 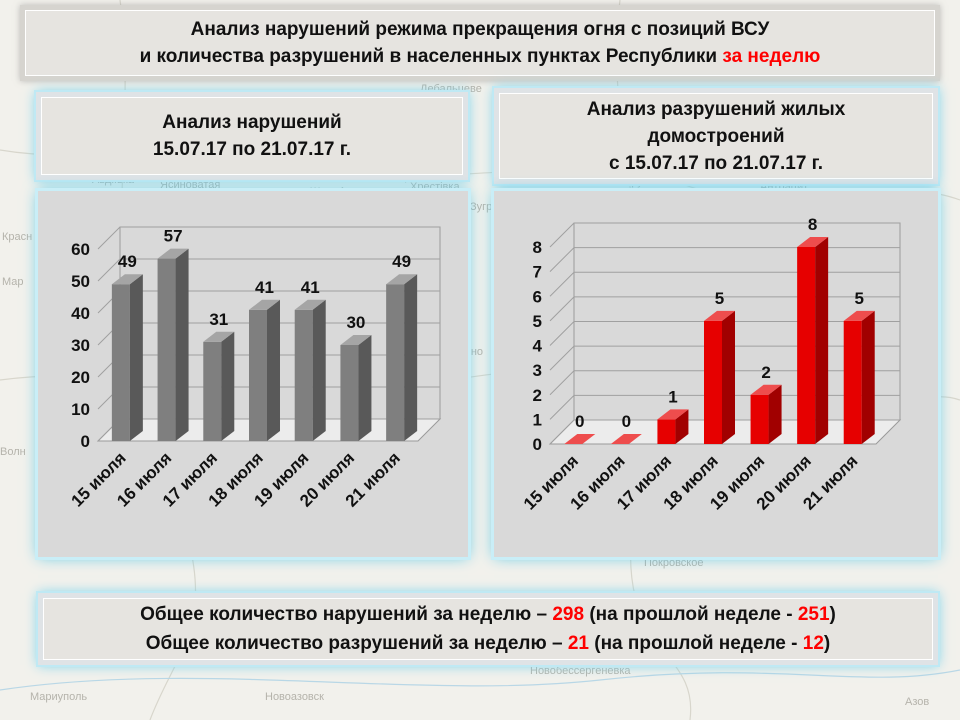 What do you see at coordinates (784, 187) in the screenshot?
I see `map-label: Антрацит` at bounding box center [784, 187].